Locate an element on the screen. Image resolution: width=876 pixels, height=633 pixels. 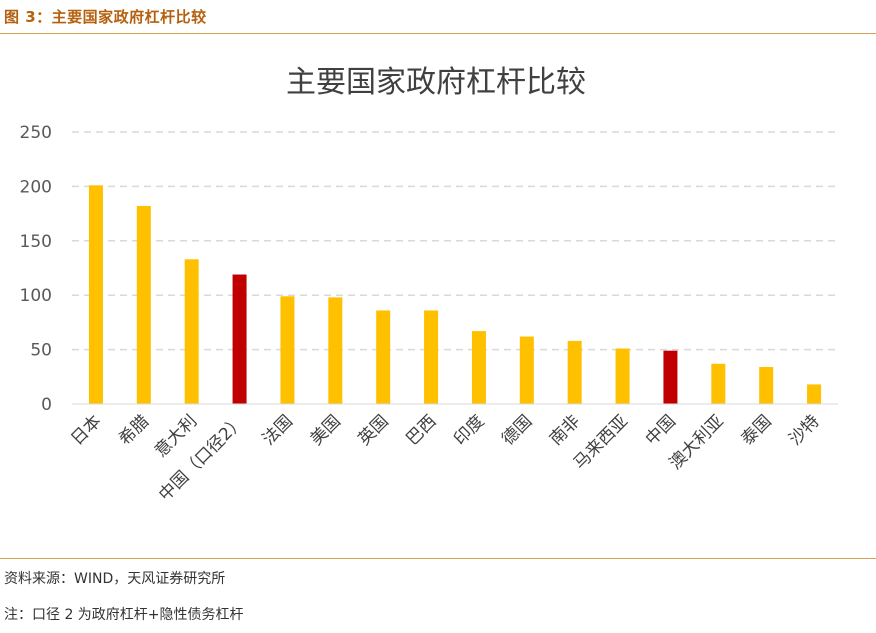
y-tick-label: 50 is located at coordinates (41, 351).